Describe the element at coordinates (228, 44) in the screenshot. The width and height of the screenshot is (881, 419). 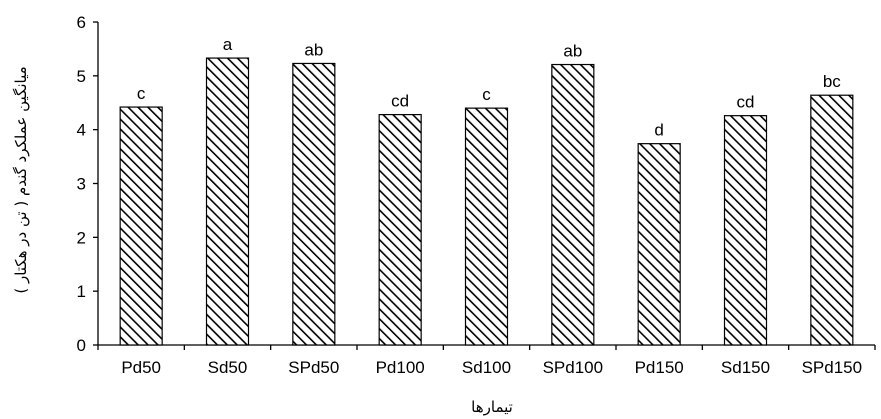
I see `data-label: a` at that location.